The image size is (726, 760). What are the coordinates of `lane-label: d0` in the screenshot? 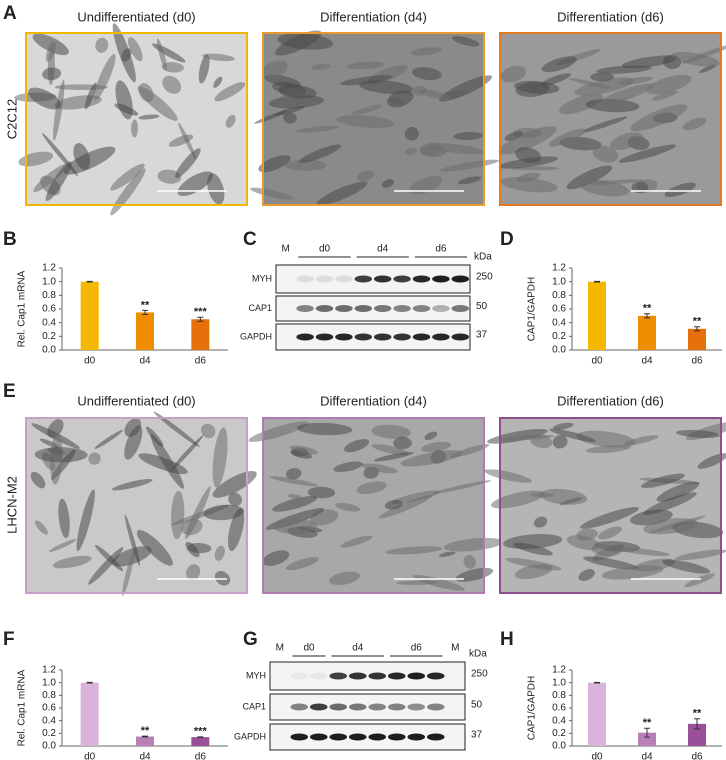 It's located at (309, 648).